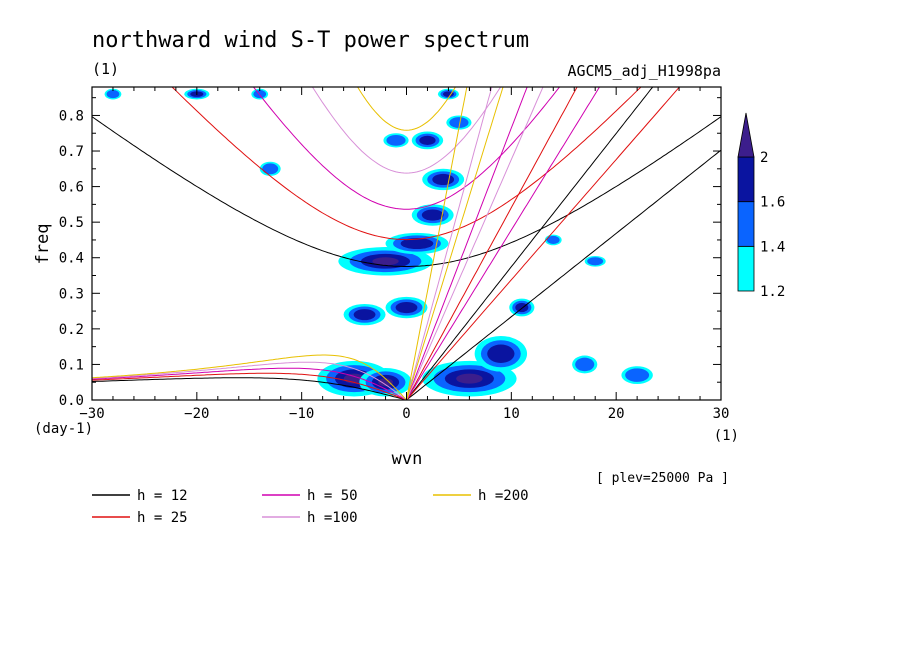 The image size is (904, 654). Describe the element at coordinates (503, 496) in the screenshot. I see `legend-label-h200: h =200` at that location.